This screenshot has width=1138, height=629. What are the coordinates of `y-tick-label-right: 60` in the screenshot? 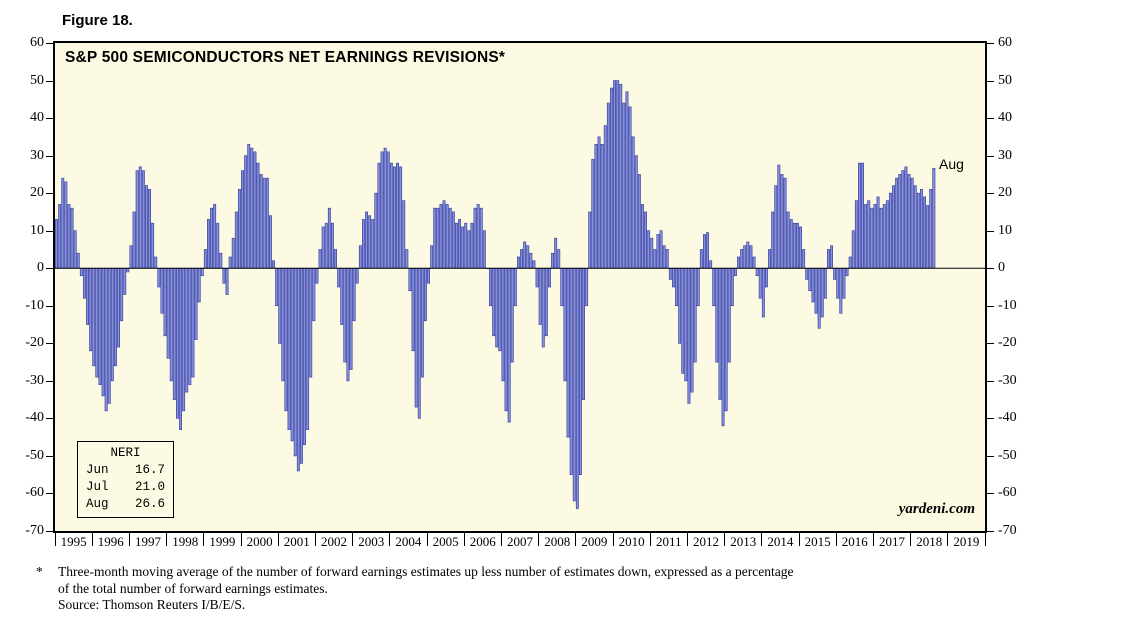 It's located at (1005, 42).